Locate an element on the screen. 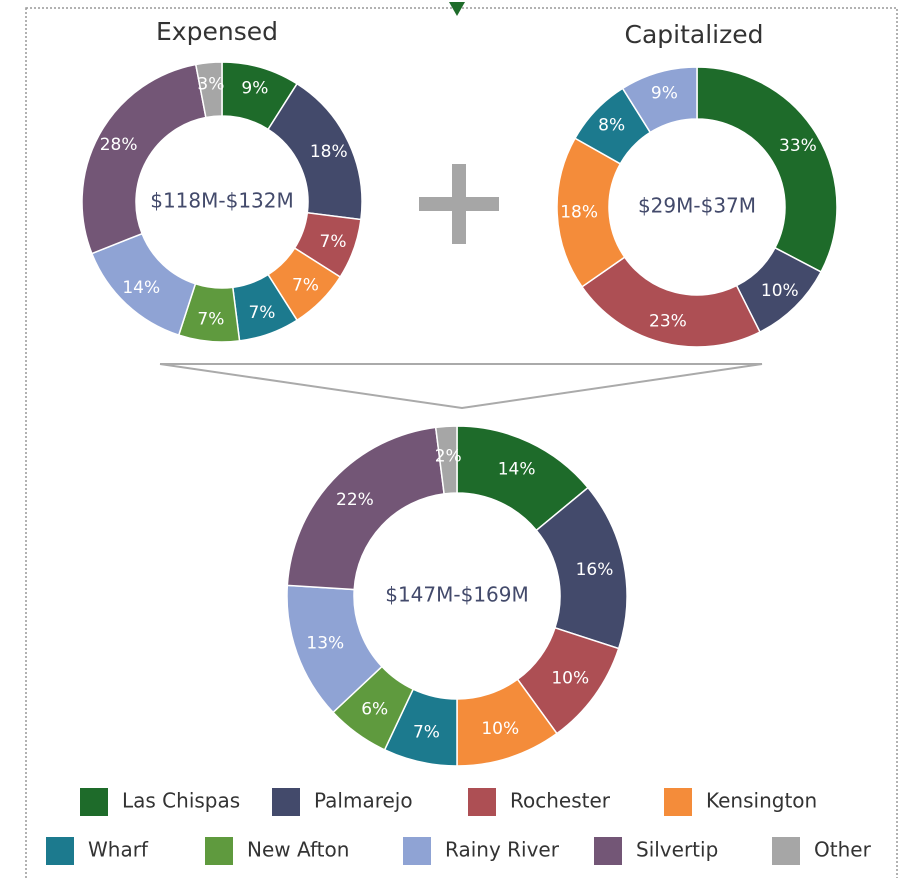 The width and height of the screenshot is (905, 878). segment-label: 2% is located at coordinates (448, 456).